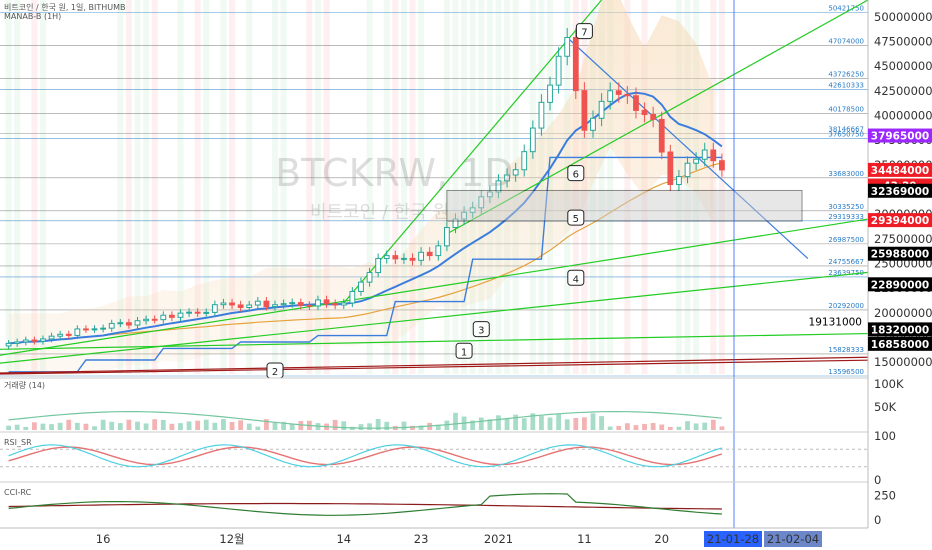 This screenshot has height=550, width=932. Describe the element at coordinates (466, 538) in the screenshot. I see `time-axis: 16 12월 14 23 2021 11 20 21-01-28 21-02-04` at that location.